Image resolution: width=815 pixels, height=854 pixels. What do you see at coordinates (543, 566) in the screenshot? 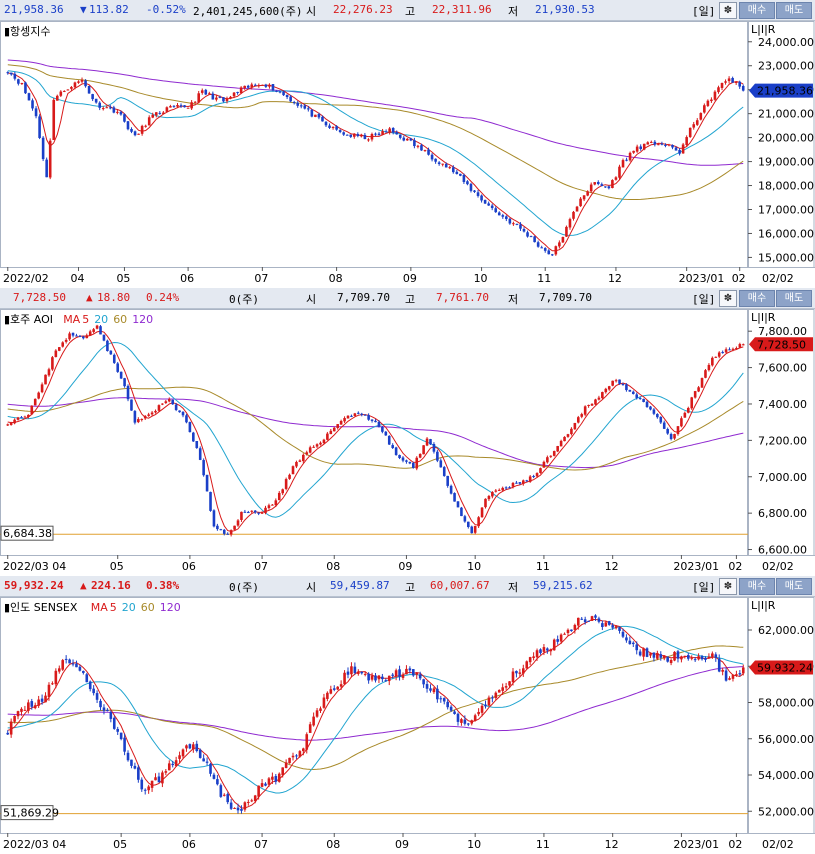
I see `x-tick-label: 11` at bounding box center [543, 566].